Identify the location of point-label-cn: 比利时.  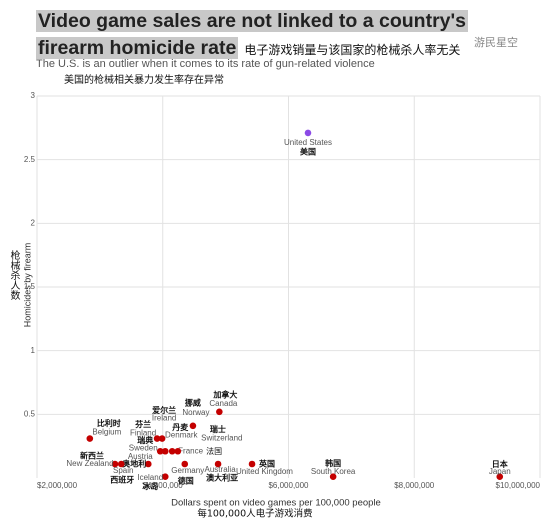
(109, 423).